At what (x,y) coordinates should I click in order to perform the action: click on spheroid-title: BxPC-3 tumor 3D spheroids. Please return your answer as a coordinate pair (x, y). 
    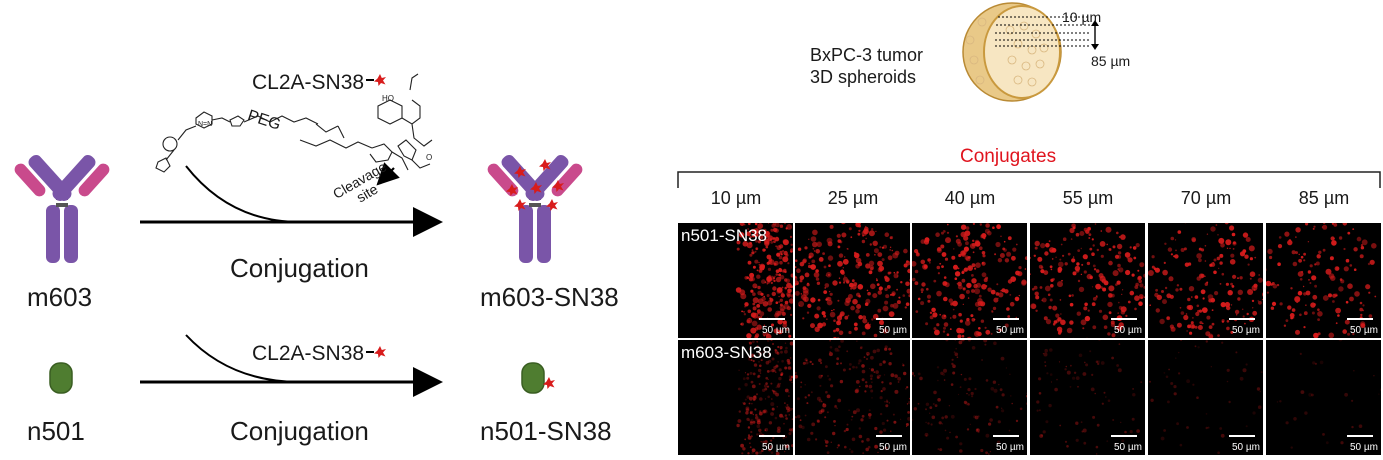
    Looking at the image, I should click on (866, 66).